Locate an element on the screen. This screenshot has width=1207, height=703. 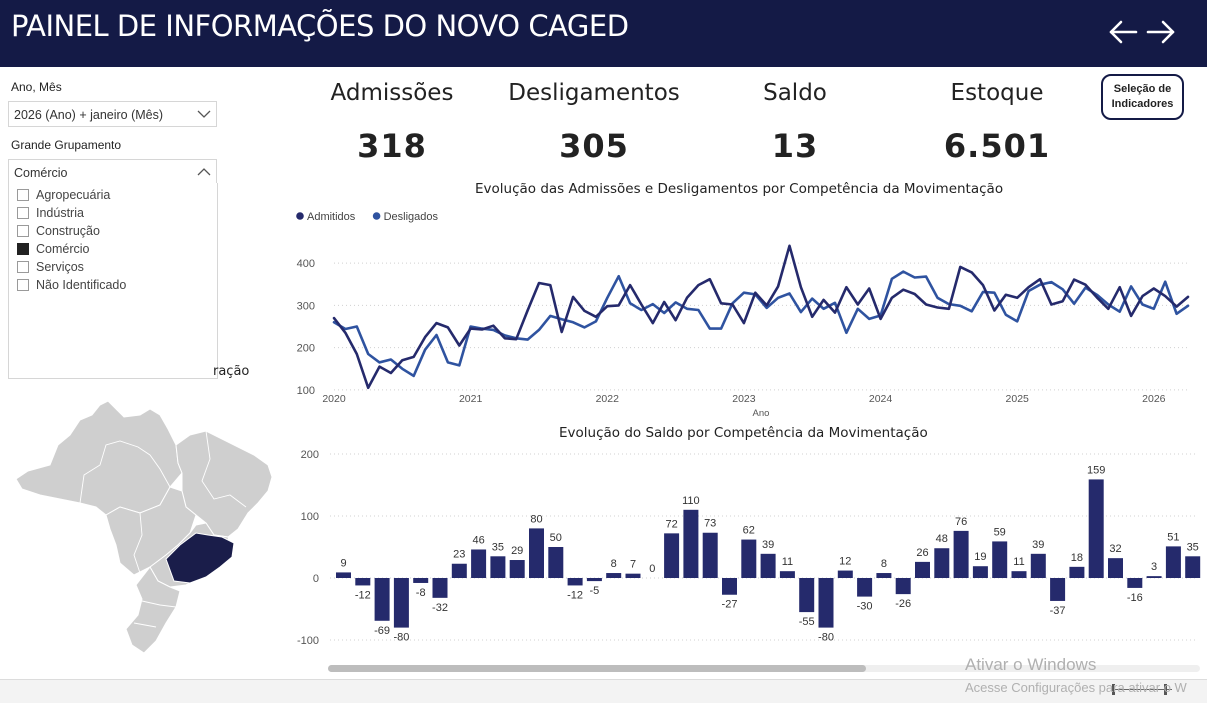
zoom-slider-handle is located at coordinates (1165, 689).